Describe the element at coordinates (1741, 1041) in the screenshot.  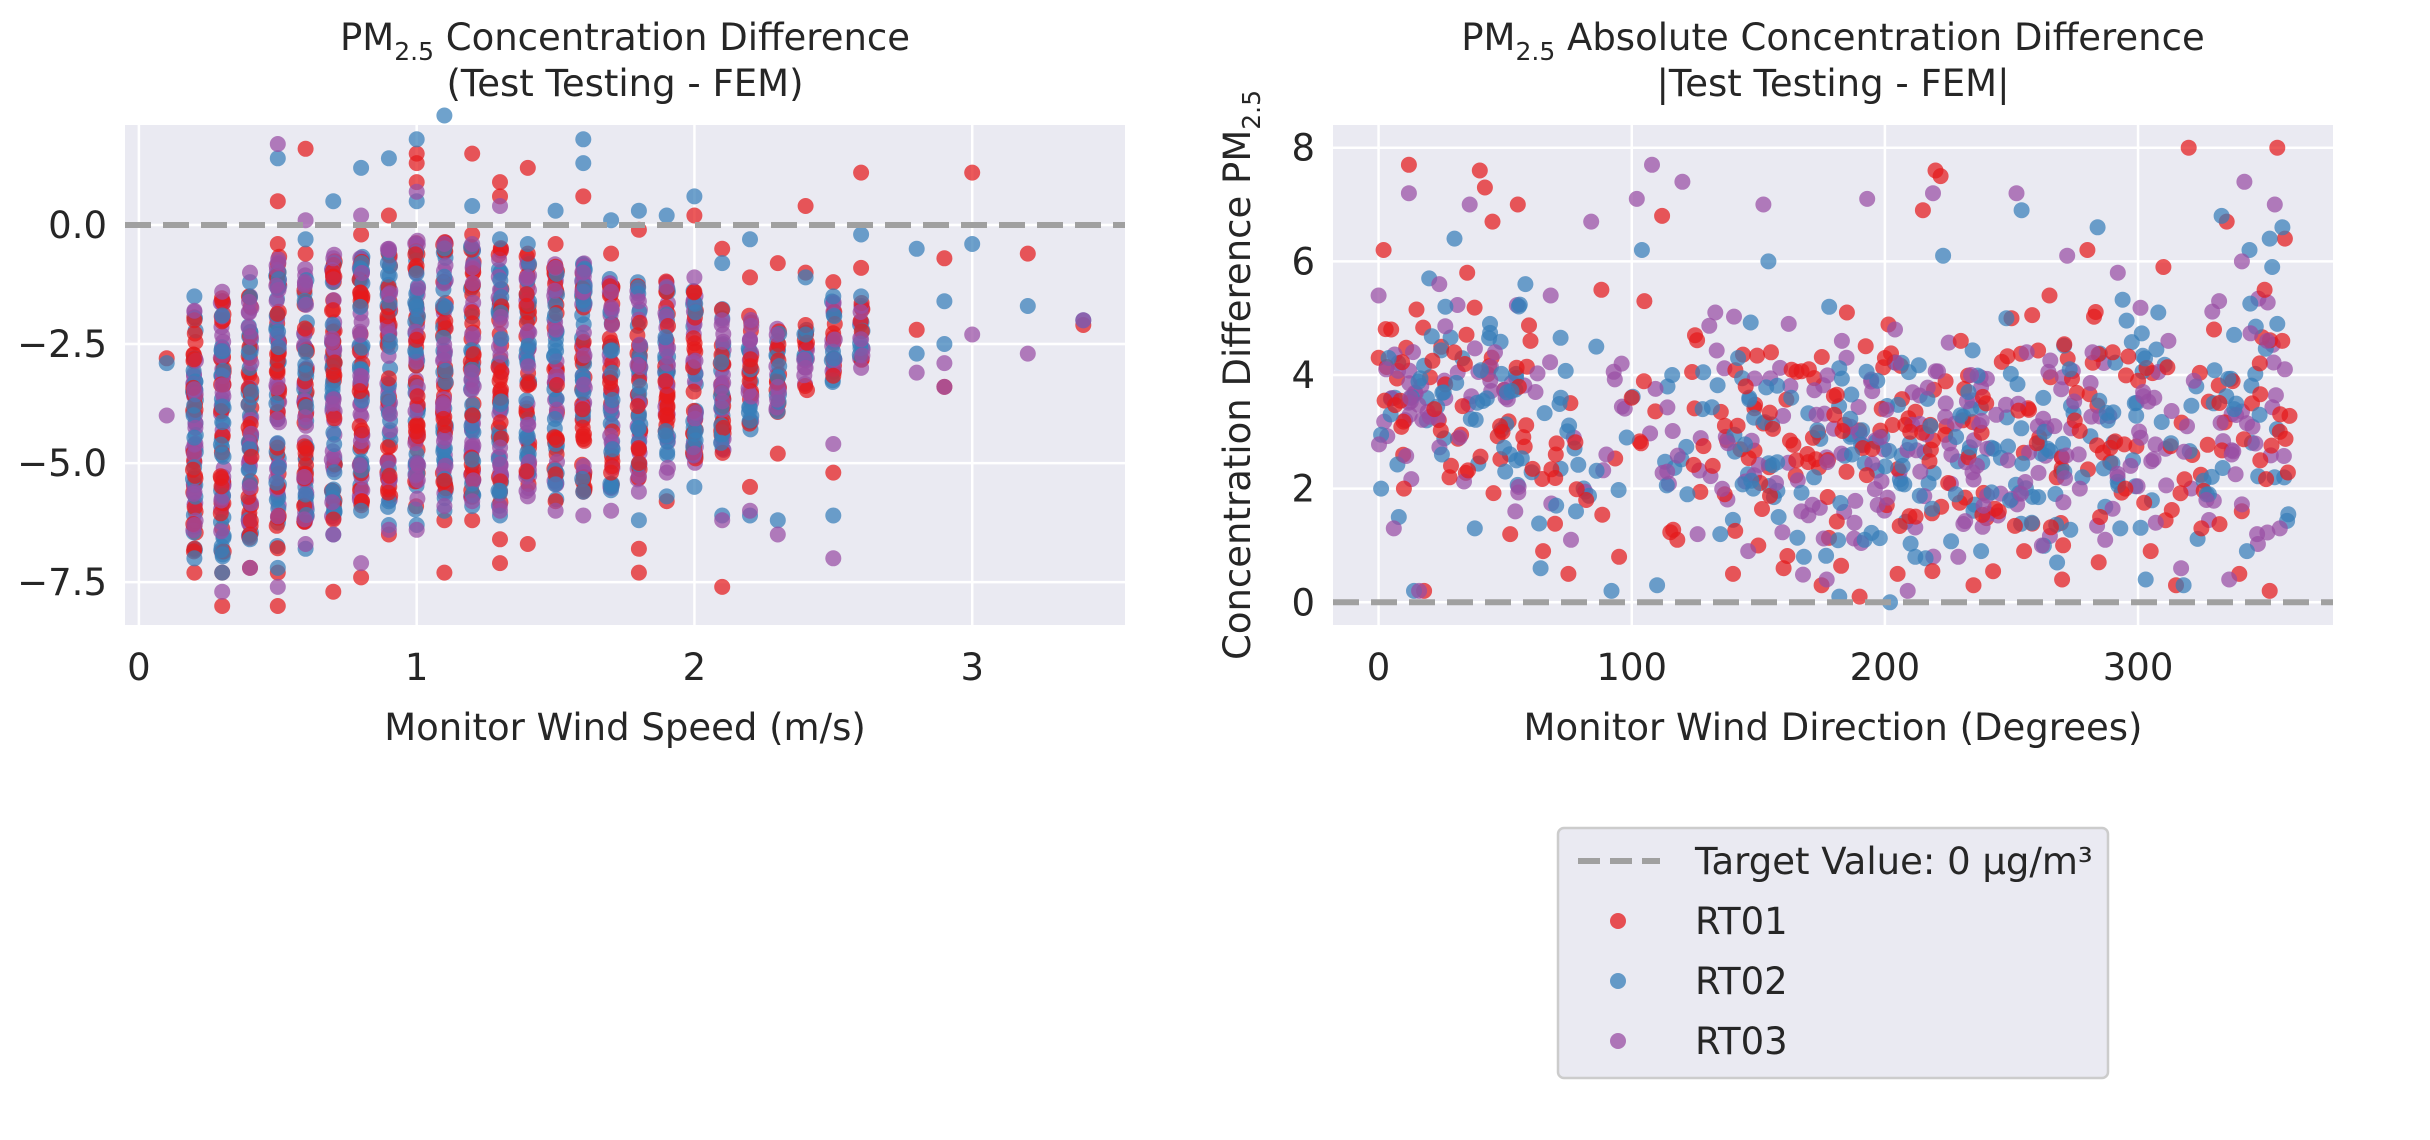
I see `legend-label-rt03: RT03` at that location.